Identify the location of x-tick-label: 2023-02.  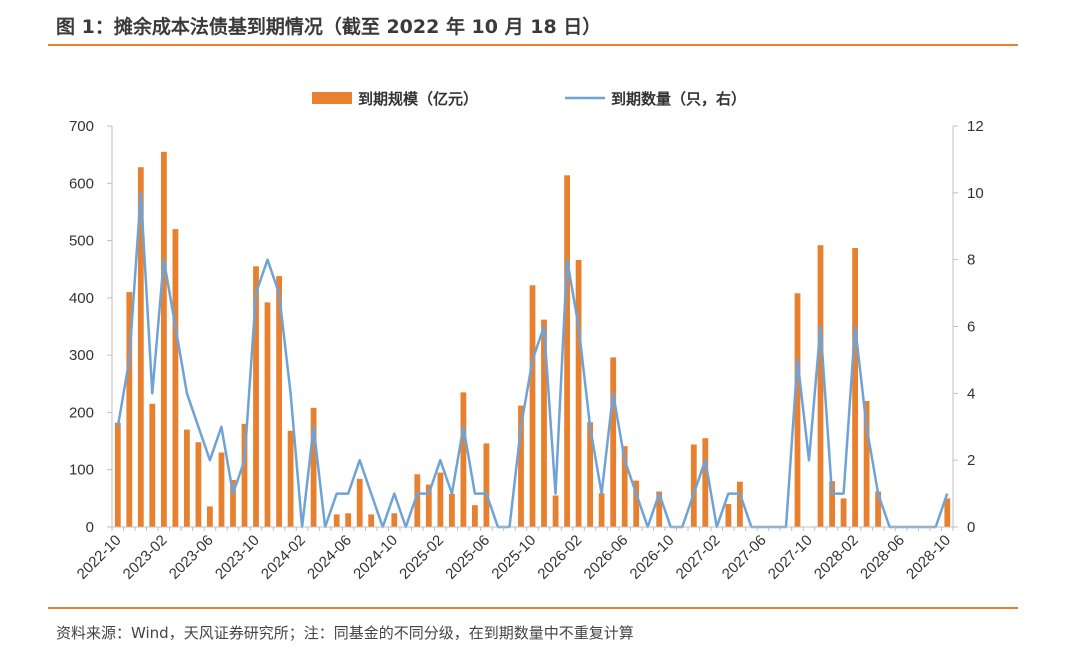
(145, 557).